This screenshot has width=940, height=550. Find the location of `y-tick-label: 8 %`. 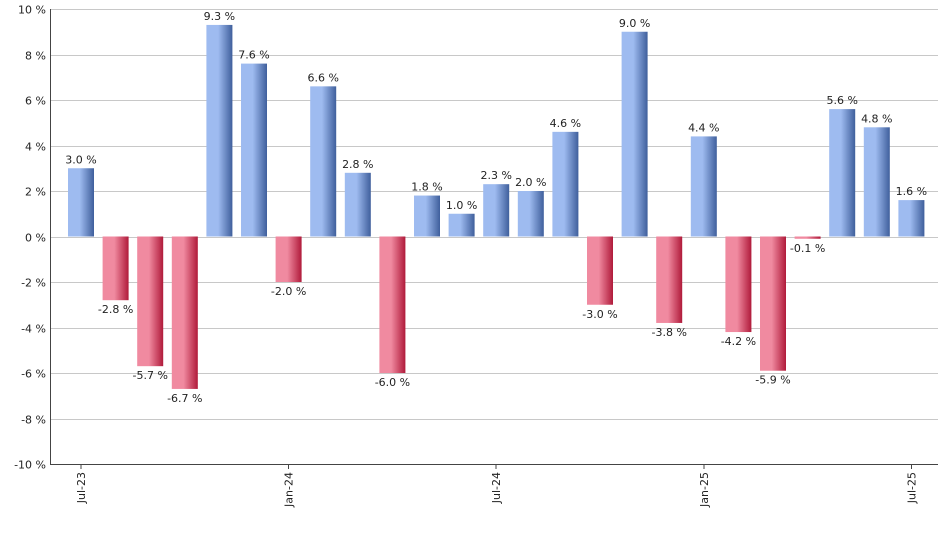

y-tick-label: 8 % is located at coordinates (35, 56).